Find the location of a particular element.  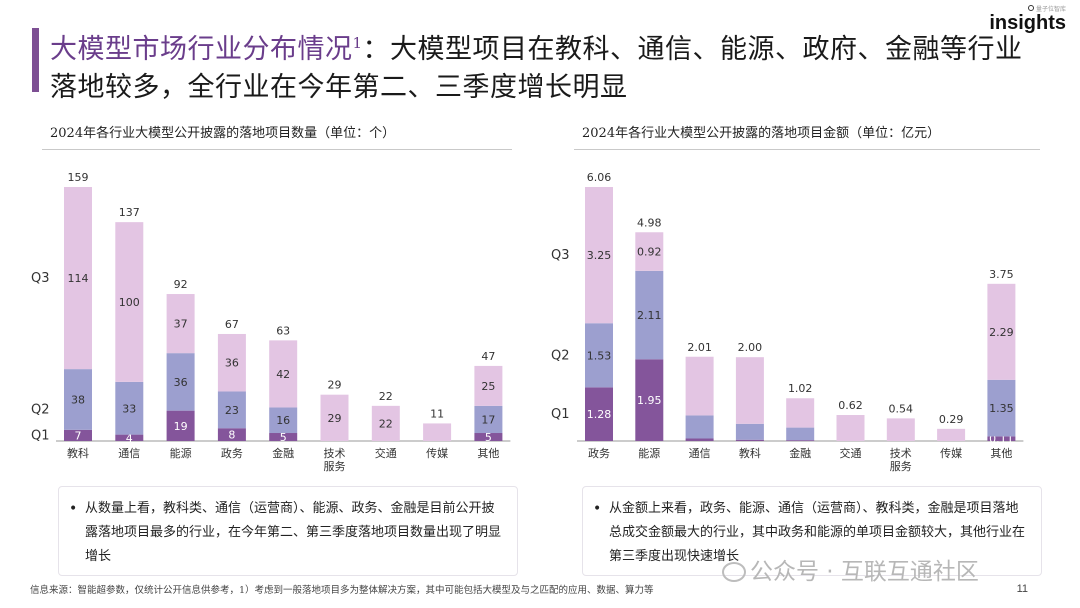

brand-logo: 量子位智库 insights is located at coordinates (1027, 18).